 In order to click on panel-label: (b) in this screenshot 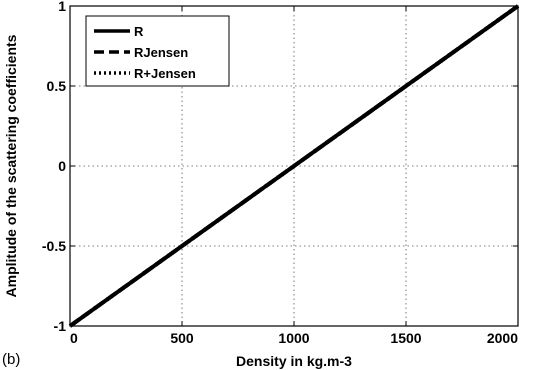, I will do `click(11, 359)`.